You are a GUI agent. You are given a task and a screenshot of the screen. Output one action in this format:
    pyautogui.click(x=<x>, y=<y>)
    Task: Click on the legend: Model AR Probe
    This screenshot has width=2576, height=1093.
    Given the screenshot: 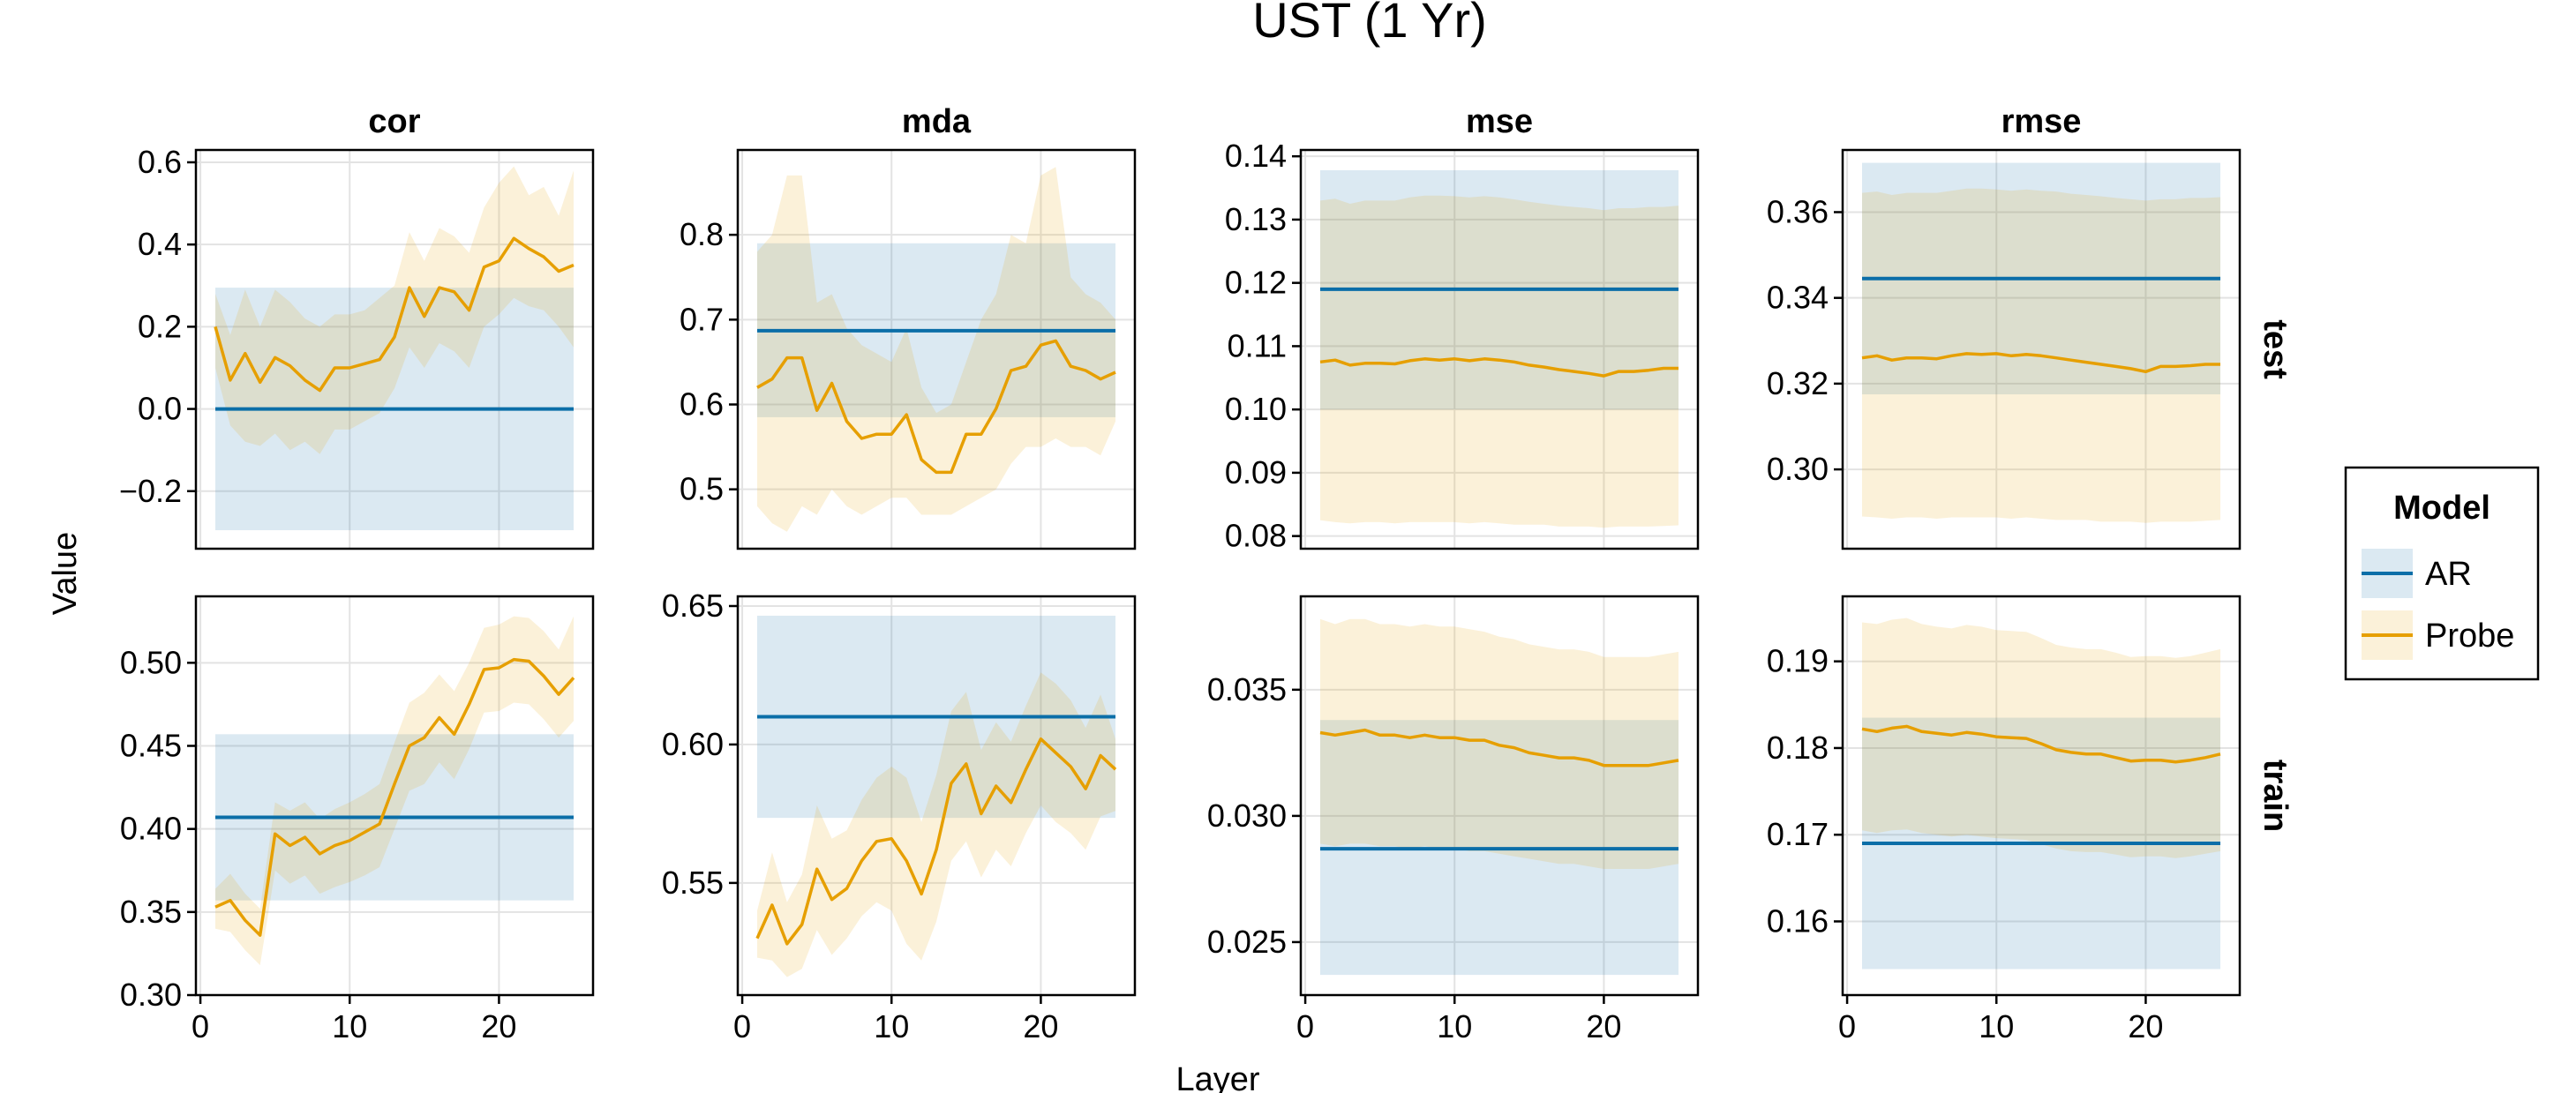 What is the action you would take?
    pyautogui.click(x=2442, y=574)
    